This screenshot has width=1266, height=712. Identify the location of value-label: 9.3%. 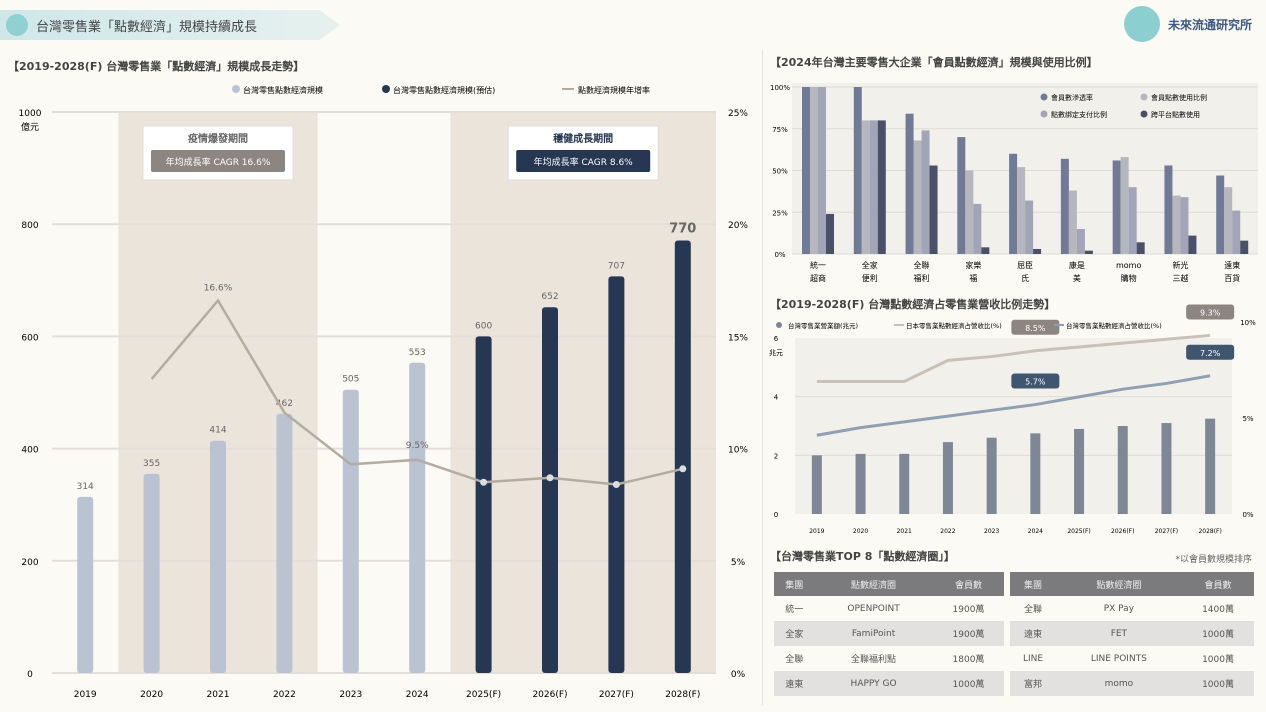
(1210, 312).